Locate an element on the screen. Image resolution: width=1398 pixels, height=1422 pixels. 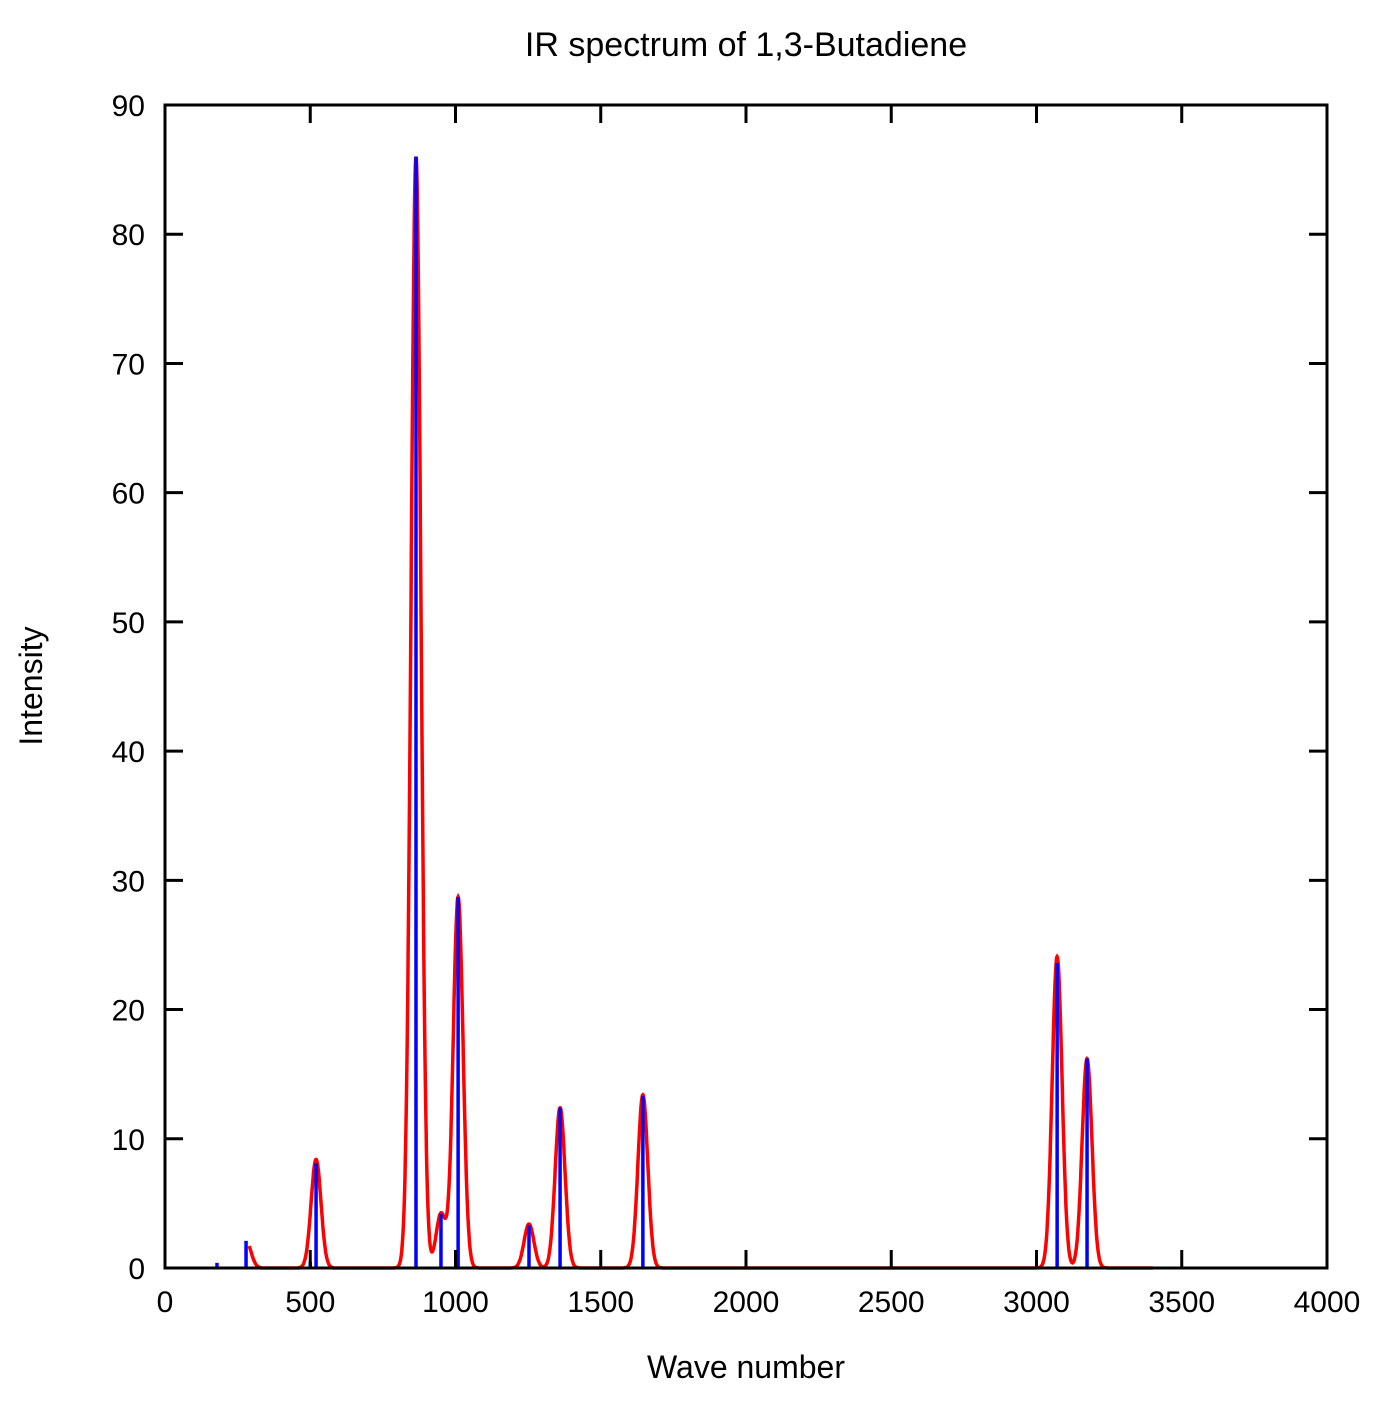
x-tick-label: 4000 is located at coordinates (1327, 1302).